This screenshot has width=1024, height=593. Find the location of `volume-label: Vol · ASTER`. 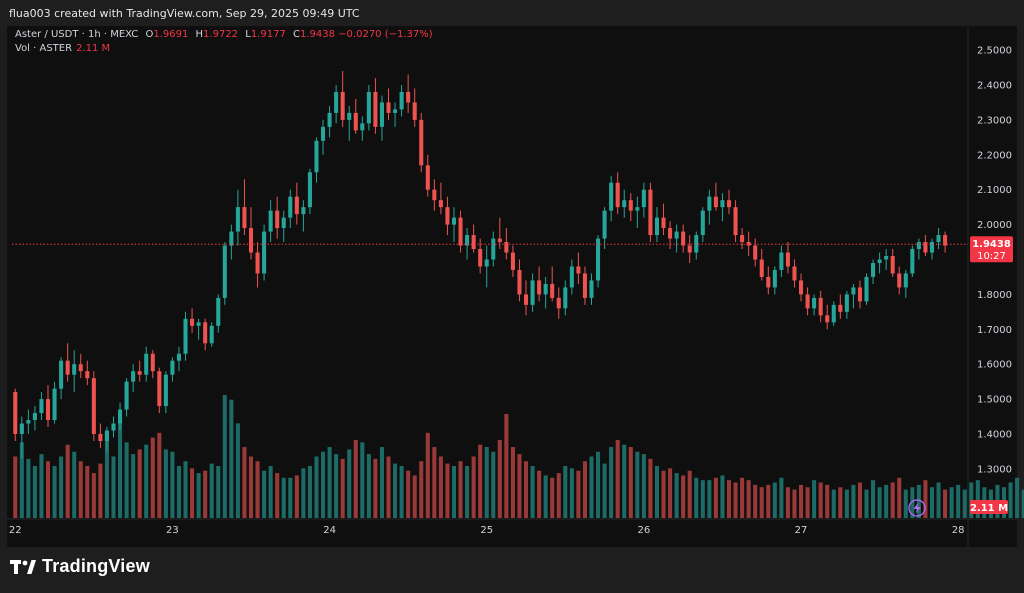

volume-label: Vol · ASTER is located at coordinates (44, 48).